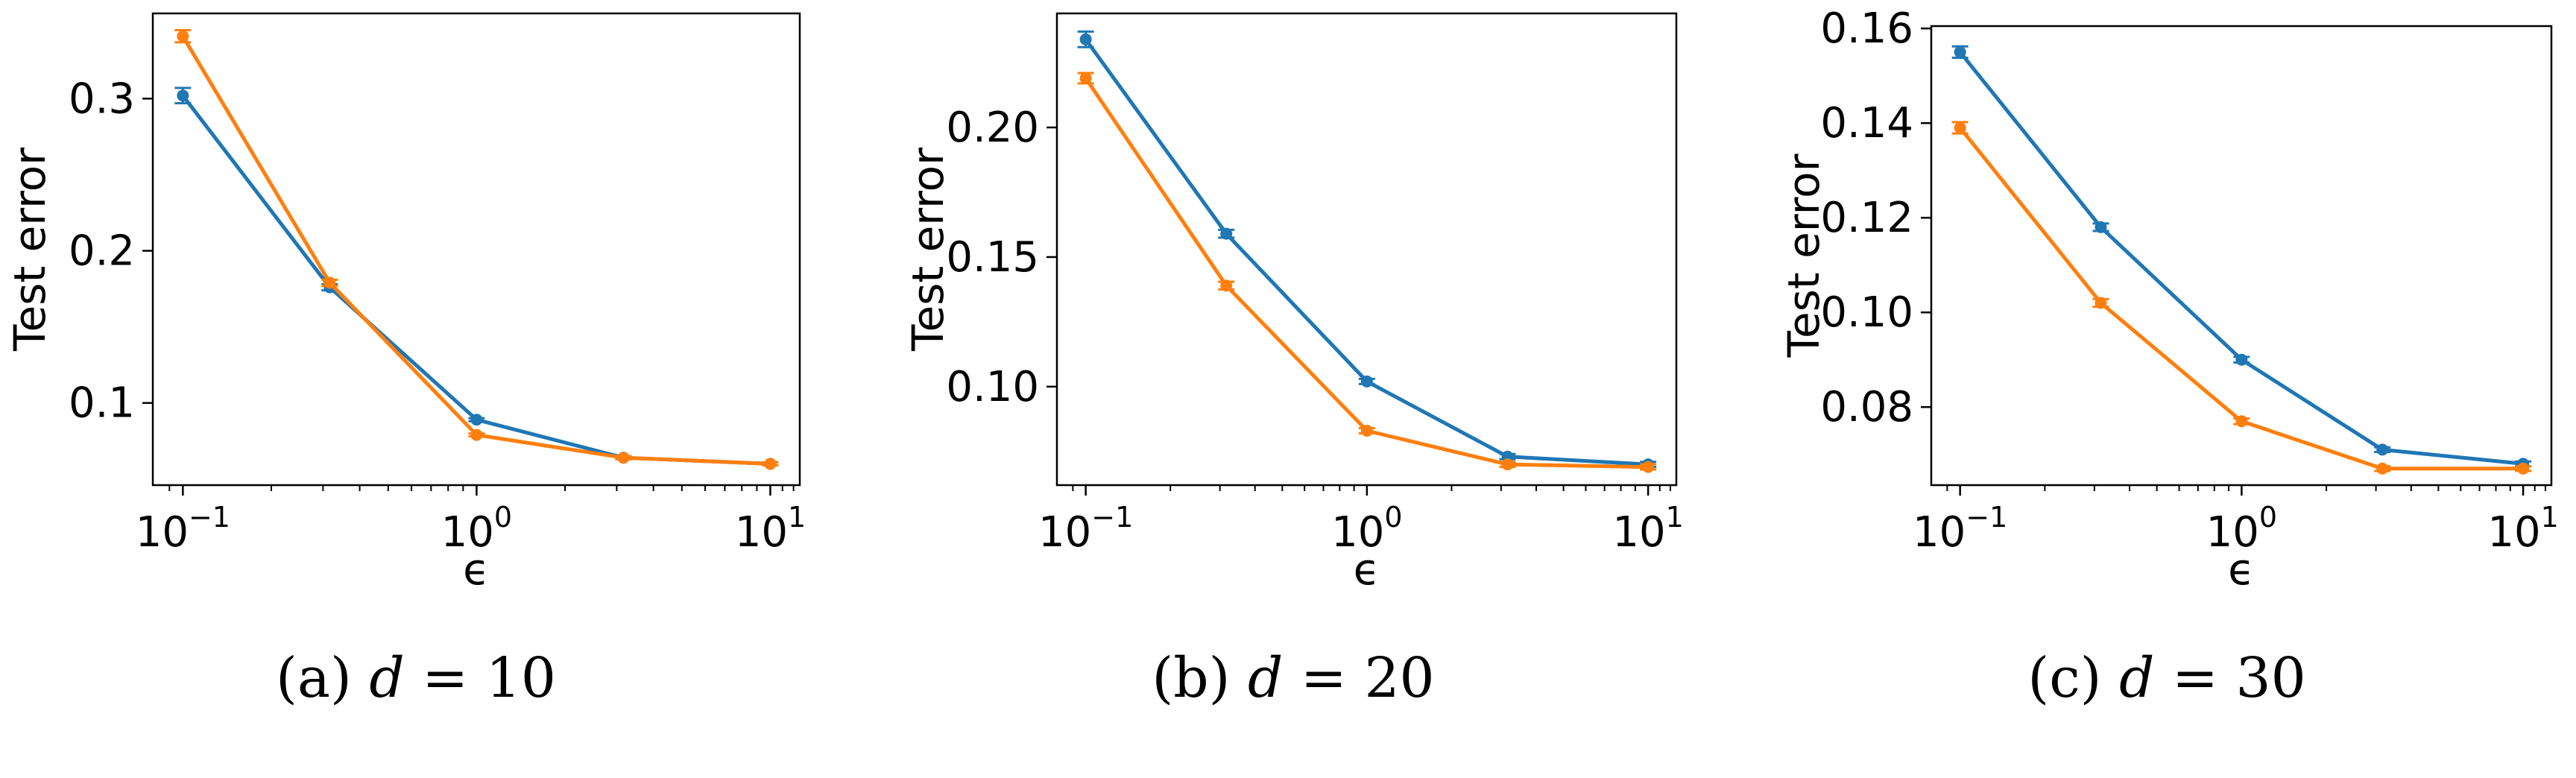  Describe the element at coordinates (1293, 678) in the screenshot. I see `subfigure-caption: (b) d = 20` at that location.